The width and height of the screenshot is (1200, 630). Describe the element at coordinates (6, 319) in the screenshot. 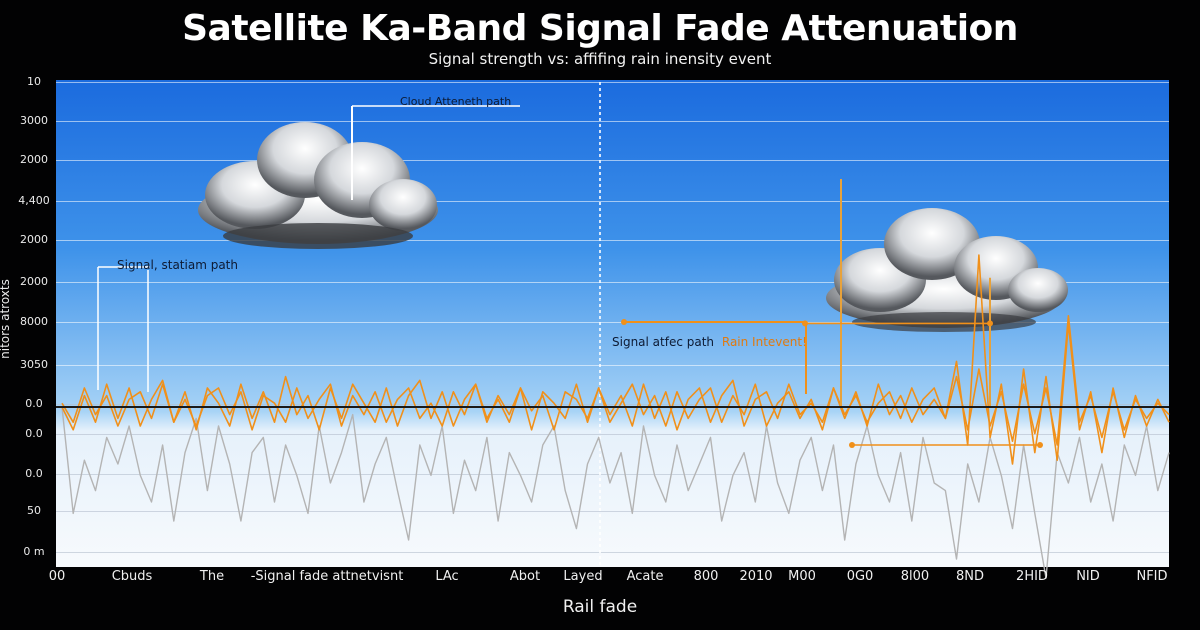

I see `y-axis-label: nitors atroxts` at that location.